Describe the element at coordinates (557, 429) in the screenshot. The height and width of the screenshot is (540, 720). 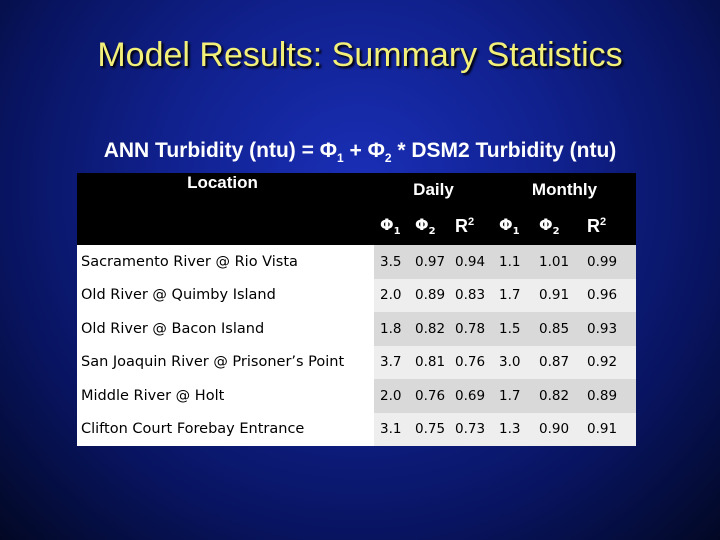
I see `monthly-phi2-cell: 0.90` at that location.